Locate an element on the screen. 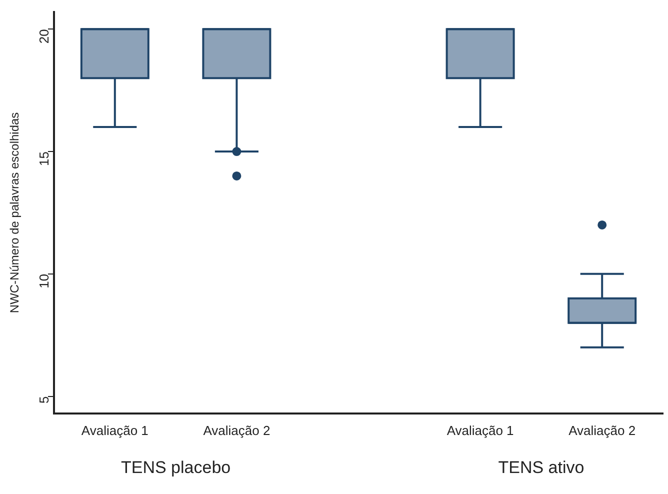 This screenshot has width=668, height=494. y-tick-label: 10 is located at coordinates (44, 281).